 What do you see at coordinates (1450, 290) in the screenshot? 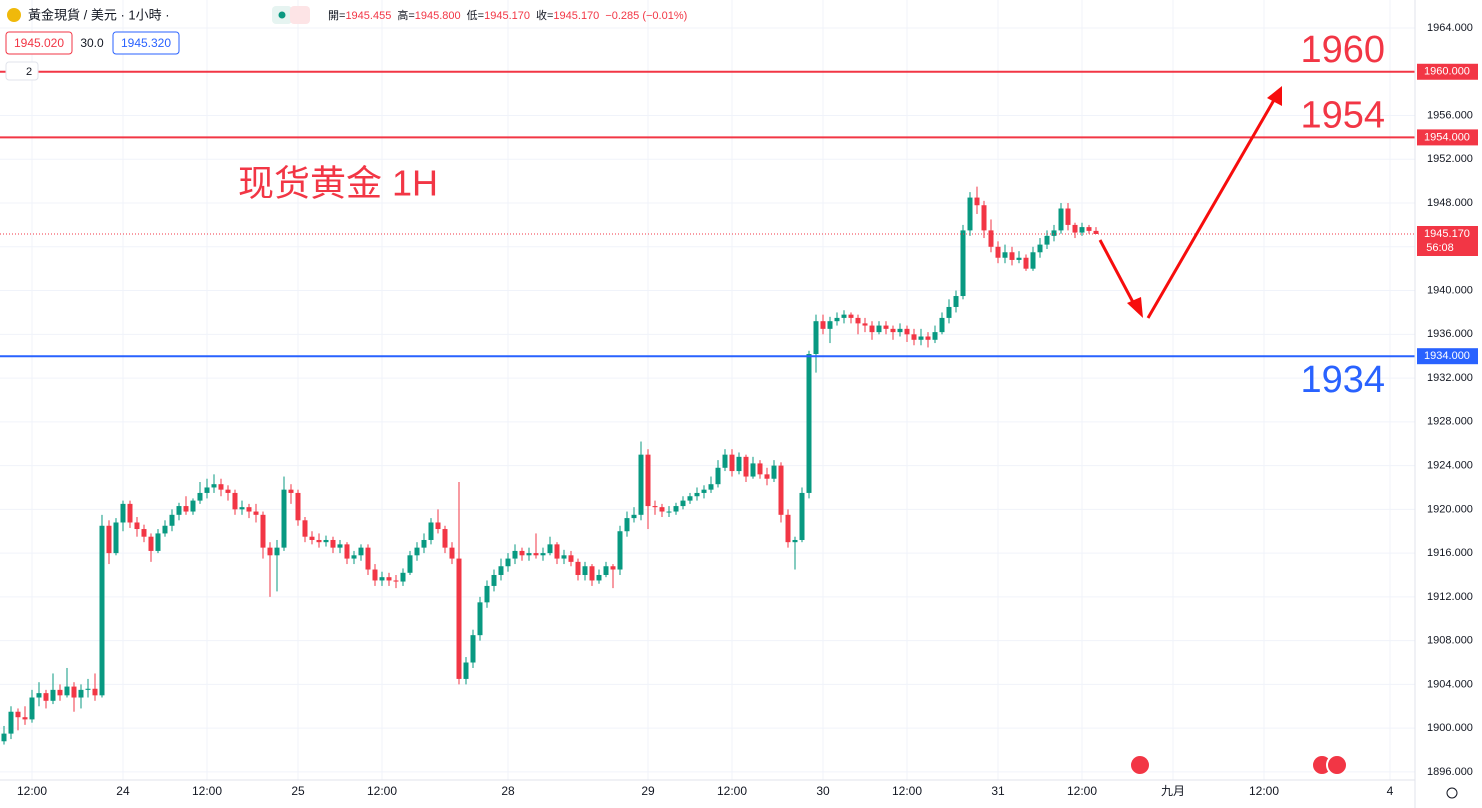
I see `y-tick-label: 1940.000` at bounding box center [1450, 290].